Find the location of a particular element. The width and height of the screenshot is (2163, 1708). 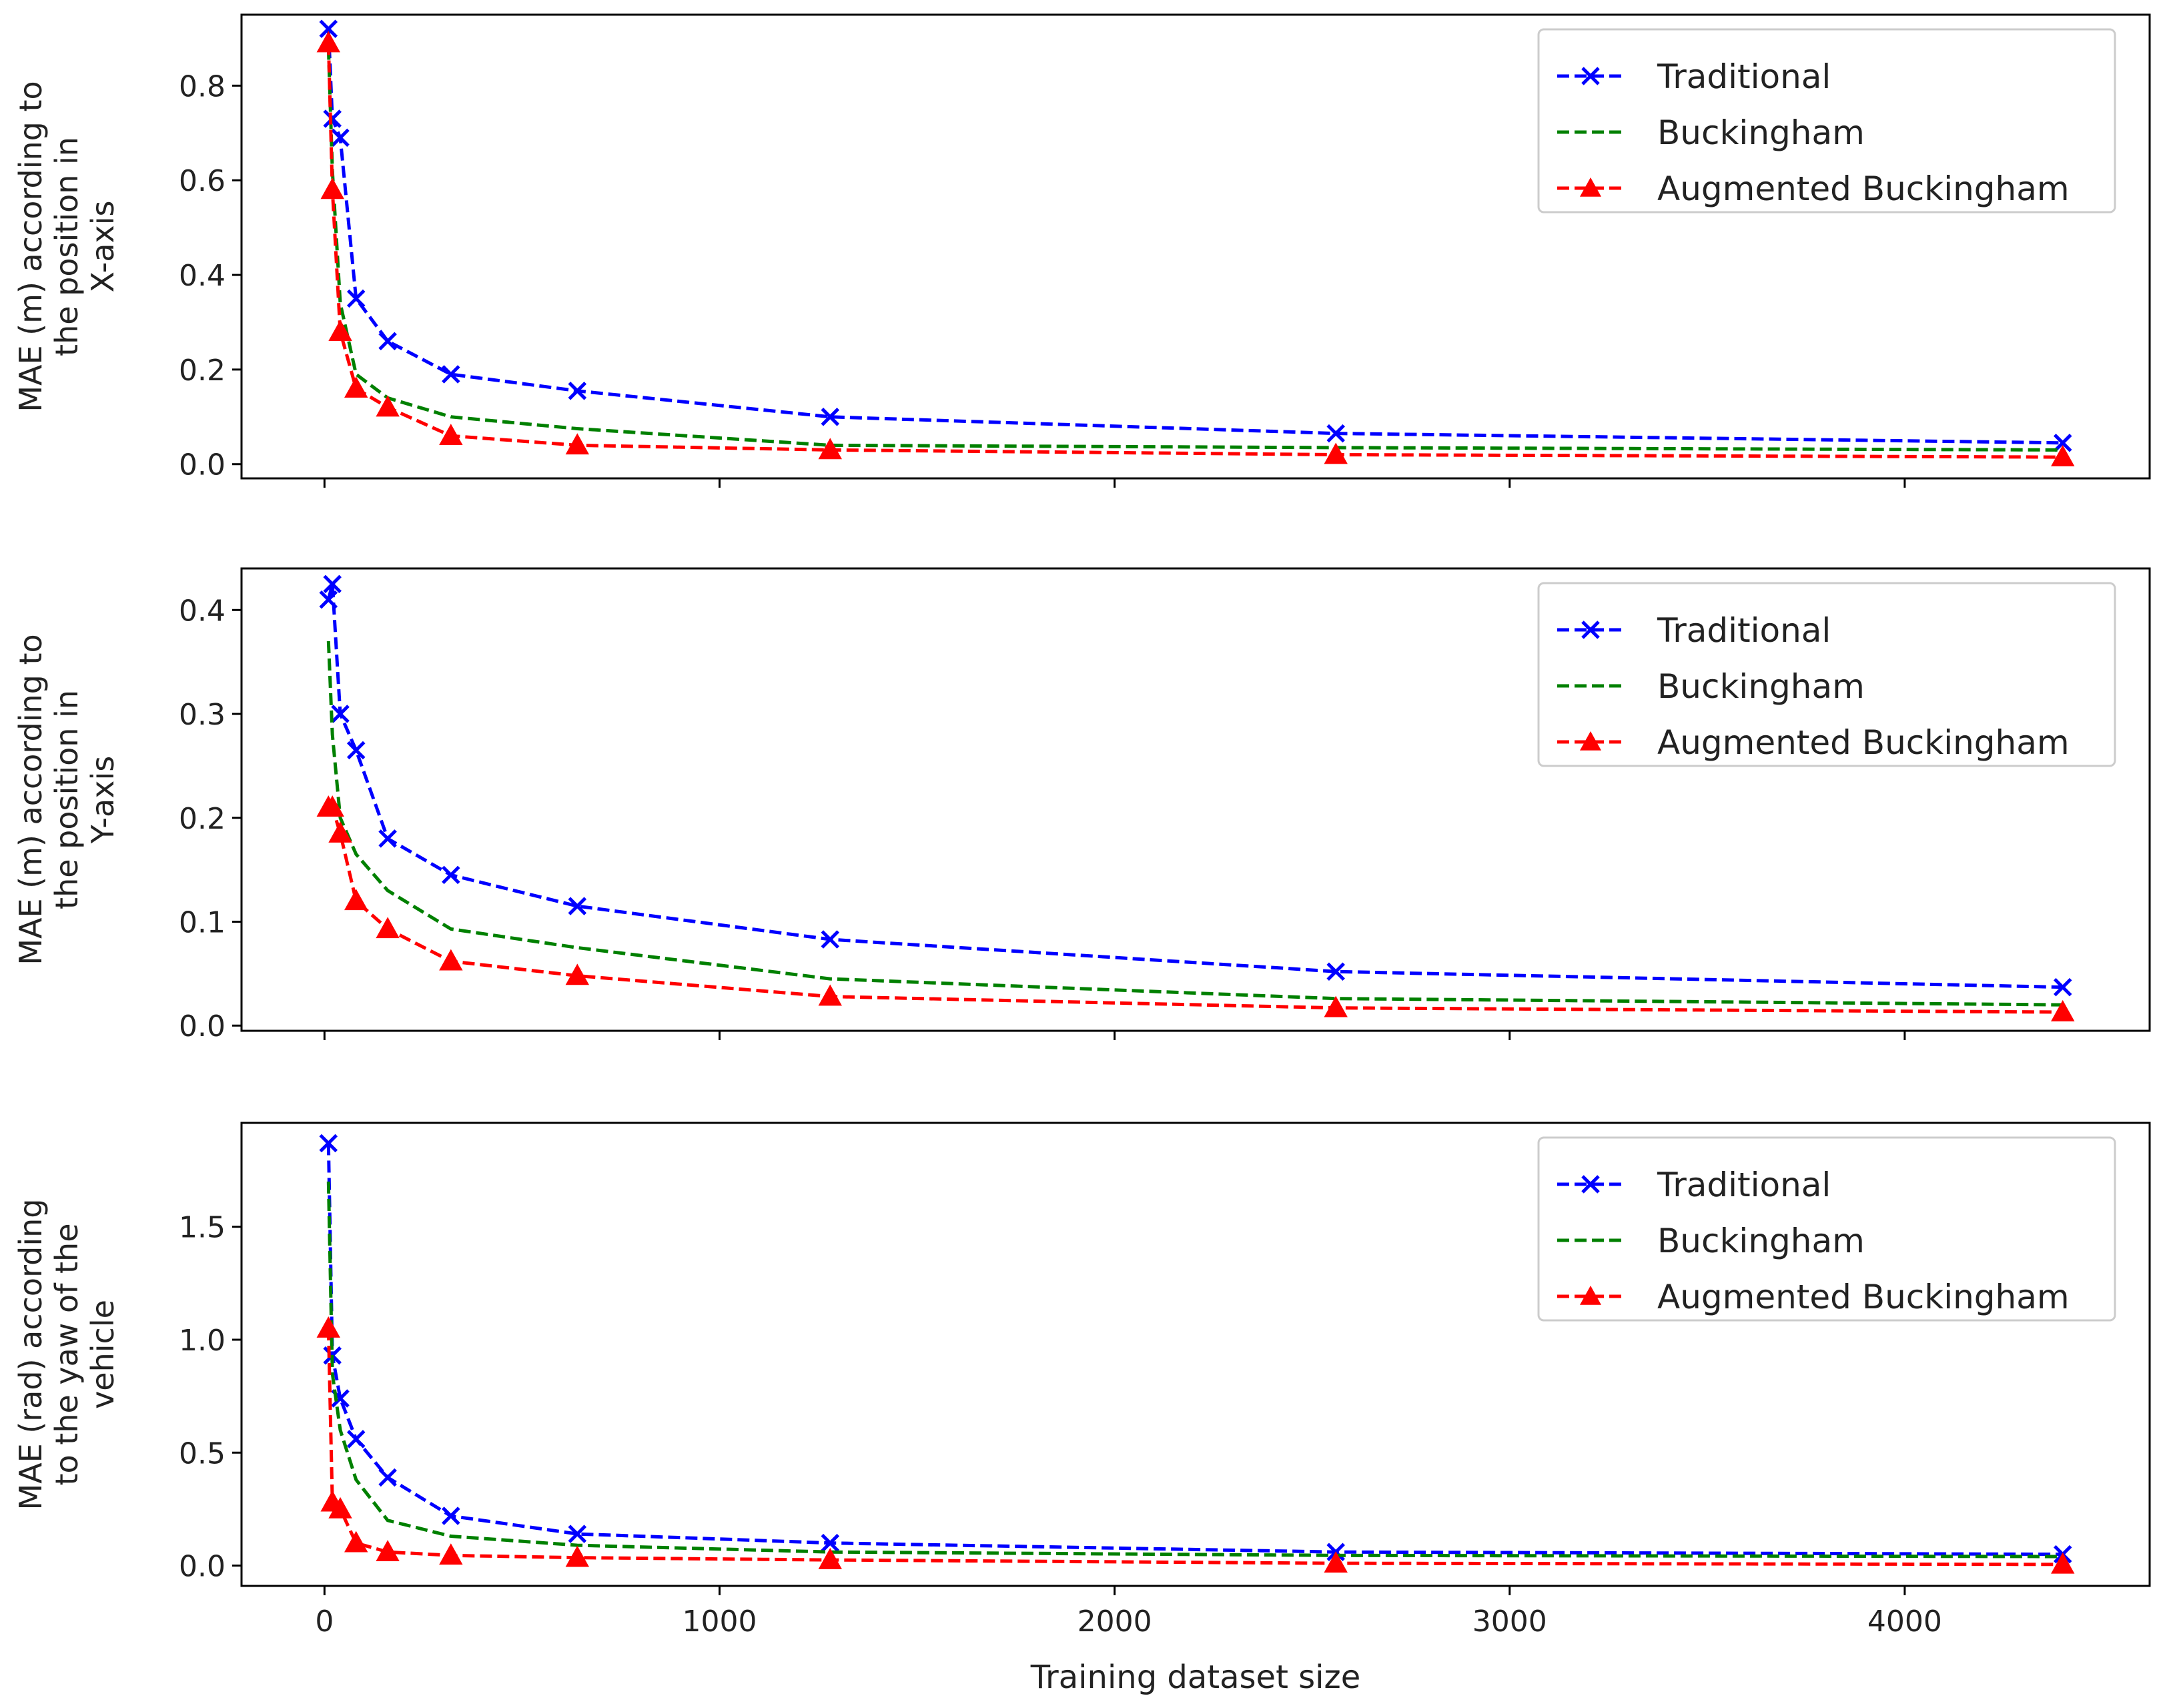

x-tick-label: 3000 is located at coordinates (1509, 1622).